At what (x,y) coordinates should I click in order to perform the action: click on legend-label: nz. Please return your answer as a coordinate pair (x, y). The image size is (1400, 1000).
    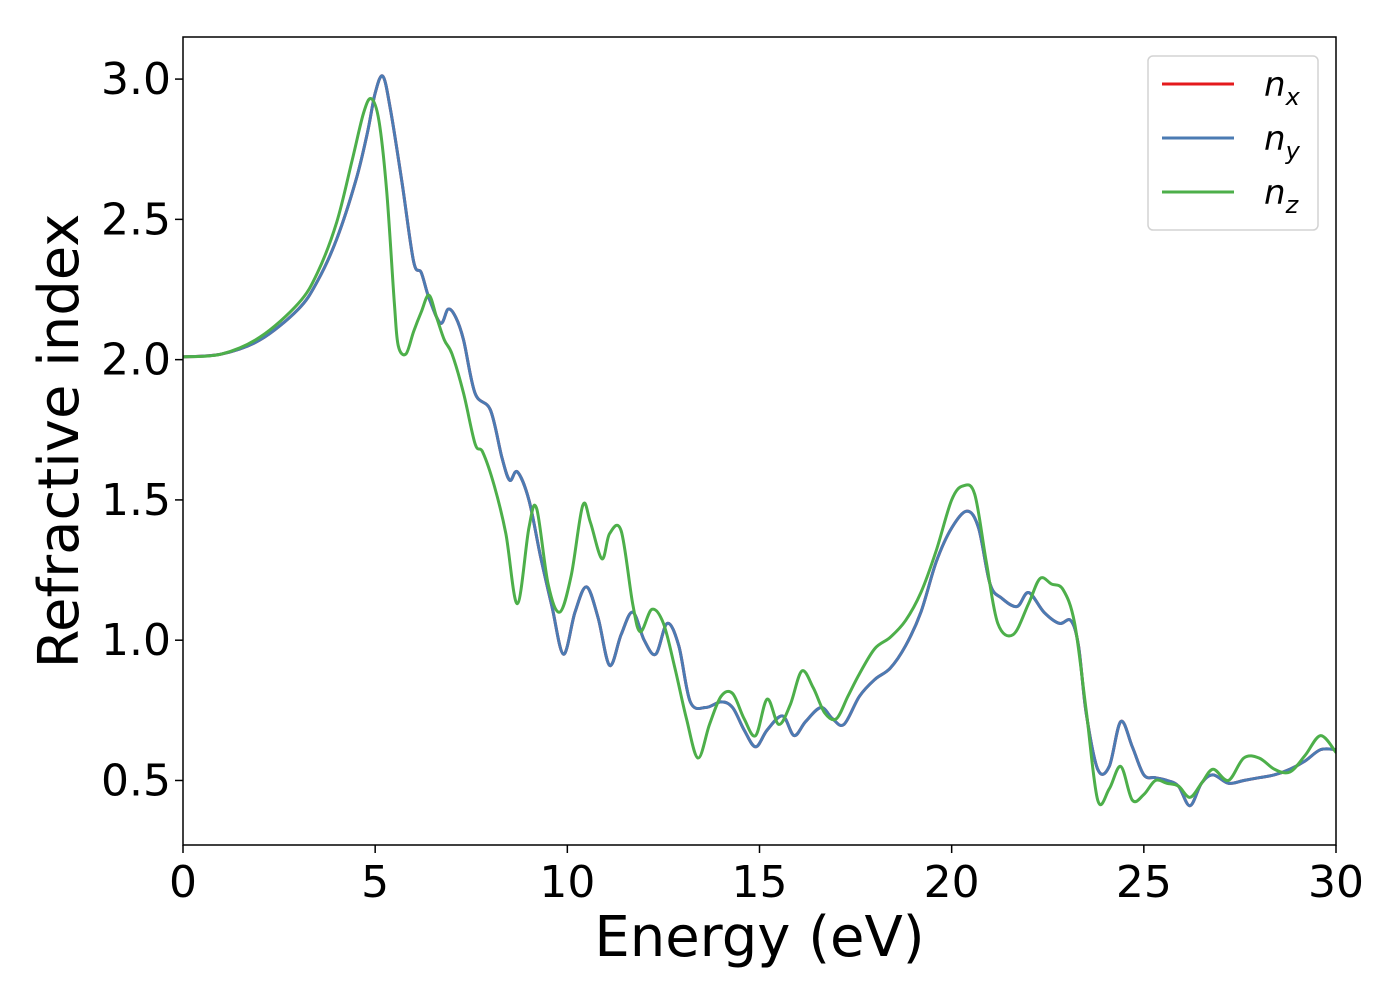
    Looking at the image, I should click on (1282, 196).